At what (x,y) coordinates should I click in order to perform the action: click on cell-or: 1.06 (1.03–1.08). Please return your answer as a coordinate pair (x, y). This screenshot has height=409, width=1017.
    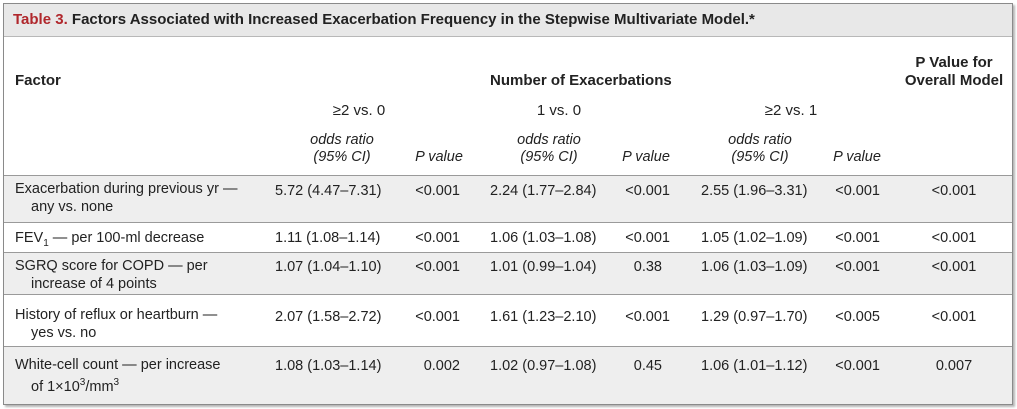
    Looking at the image, I should click on (543, 238).